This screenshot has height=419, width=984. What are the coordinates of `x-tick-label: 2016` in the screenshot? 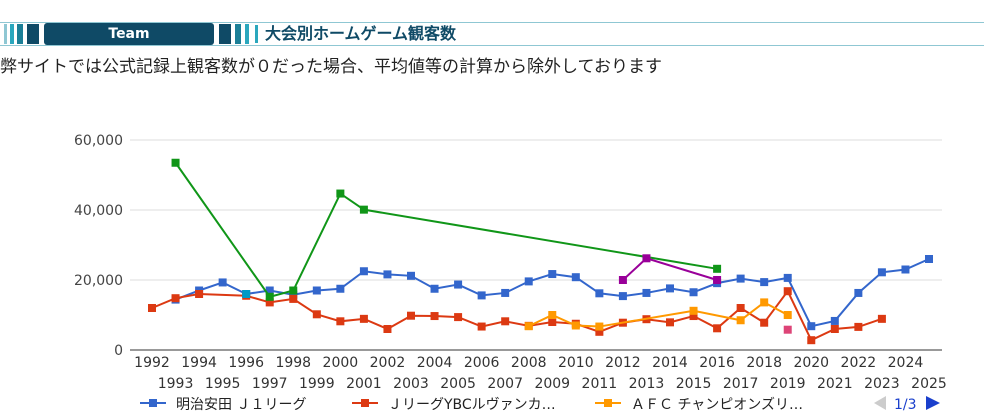 It's located at (717, 363).